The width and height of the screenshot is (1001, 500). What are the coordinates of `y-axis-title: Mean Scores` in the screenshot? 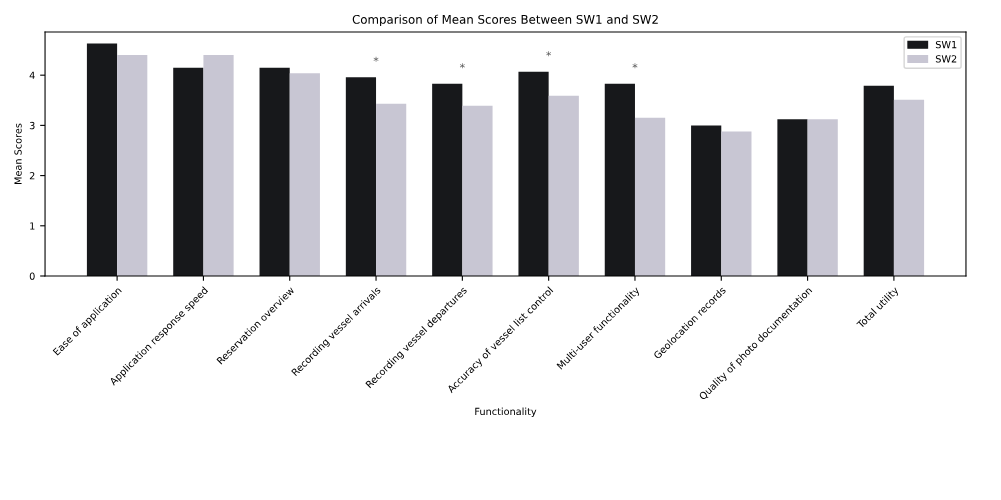 It's located at (18, 153).